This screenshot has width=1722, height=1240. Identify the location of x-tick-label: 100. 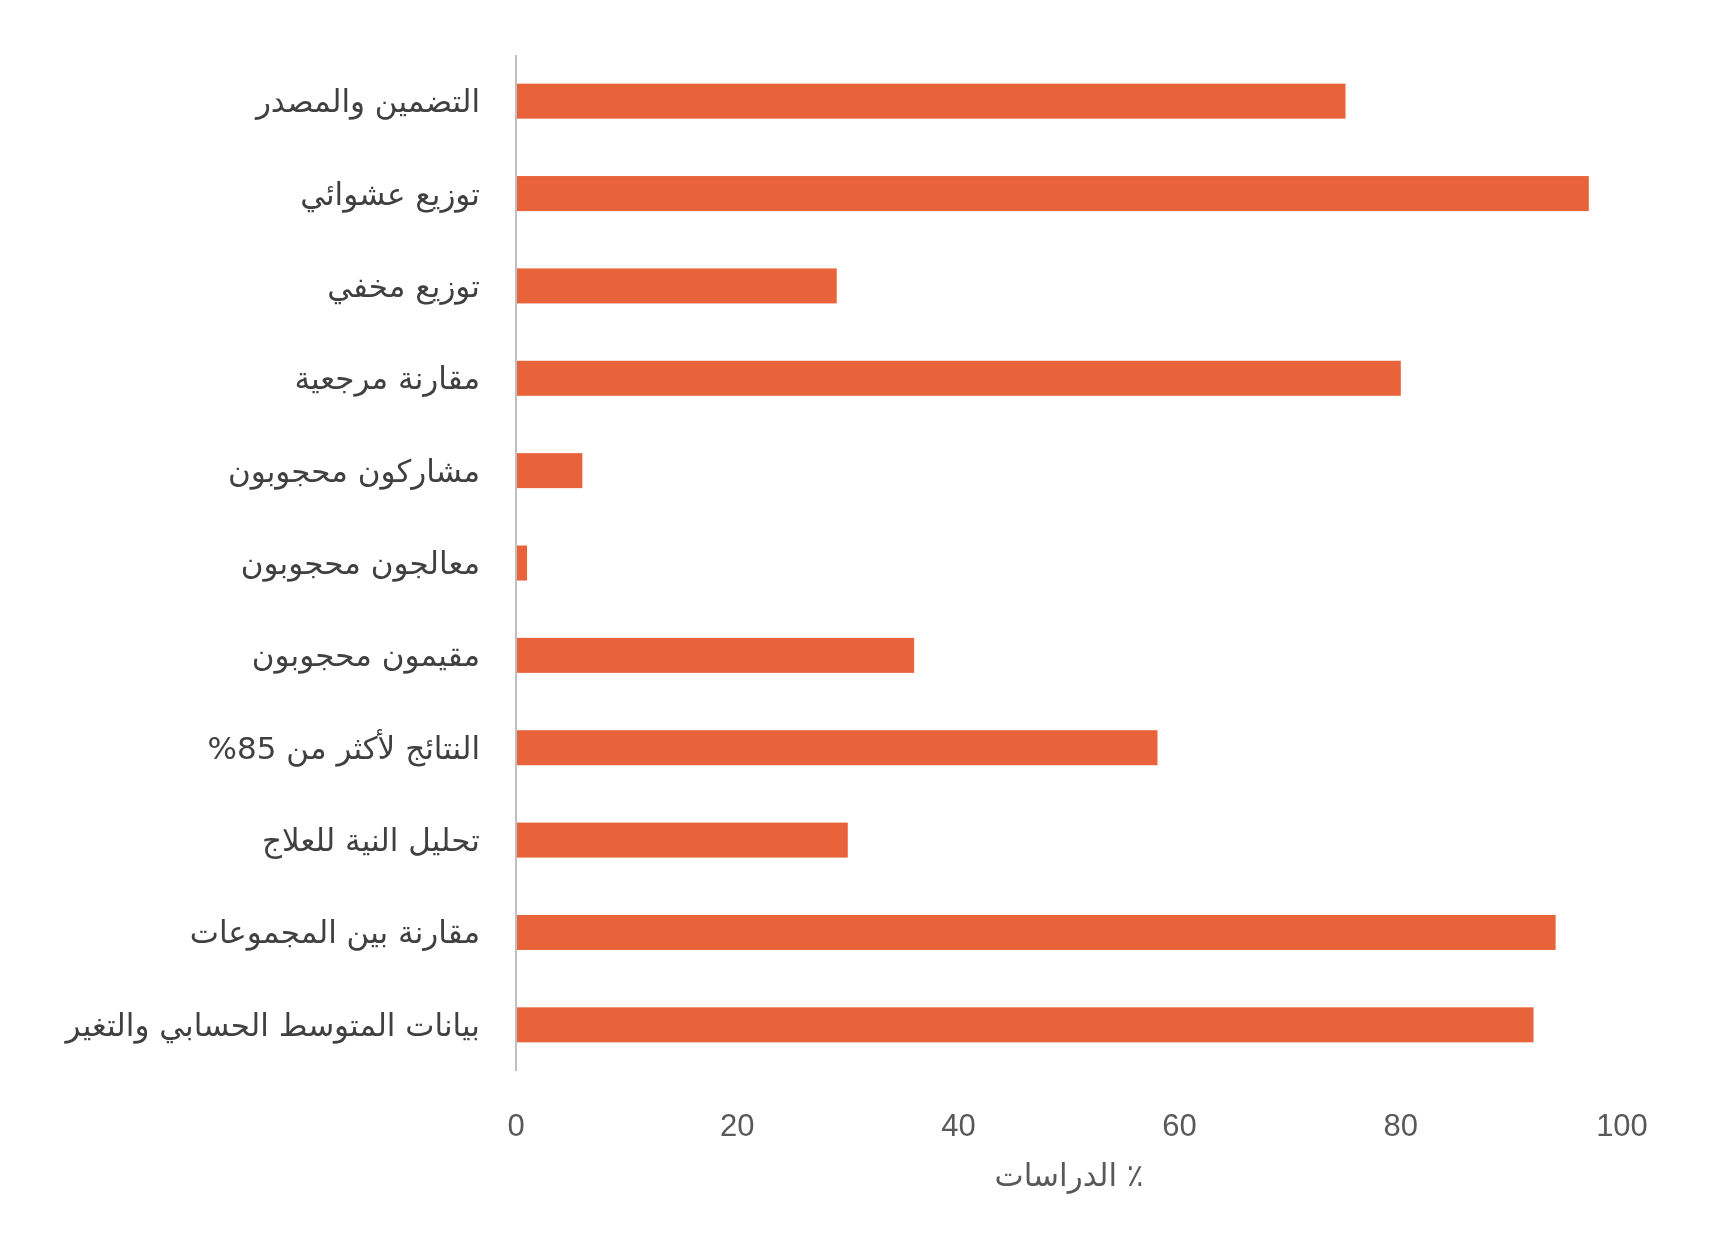
(1622, 1125).